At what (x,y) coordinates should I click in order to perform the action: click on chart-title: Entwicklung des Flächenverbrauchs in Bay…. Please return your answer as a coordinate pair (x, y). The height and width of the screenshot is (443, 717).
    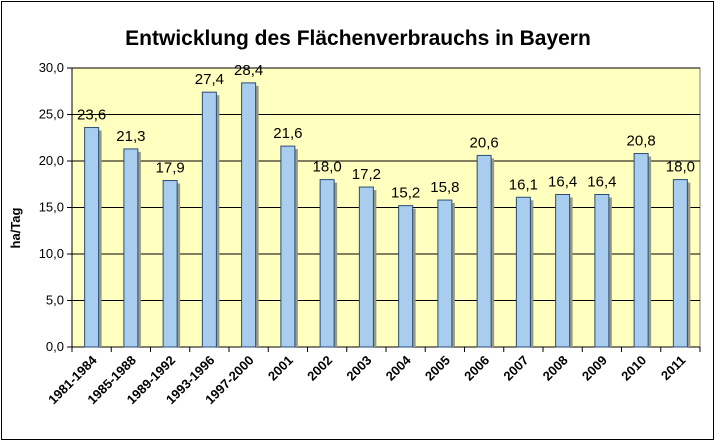
    Looking at the image, I should click on (358, 38).